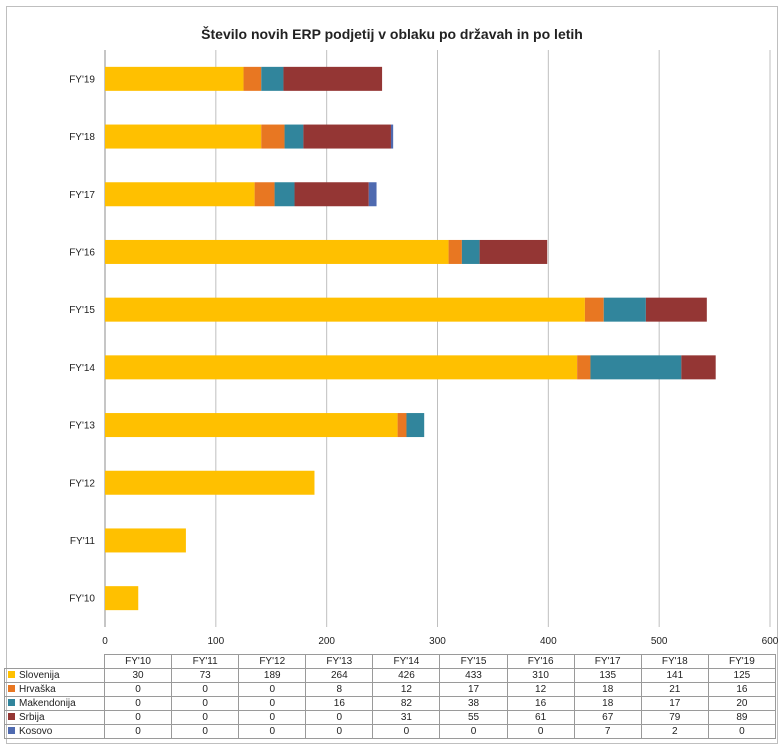  Describe the element at coordinates (406, 703) in the screenshot. I see `table-cell: 82` at that location.